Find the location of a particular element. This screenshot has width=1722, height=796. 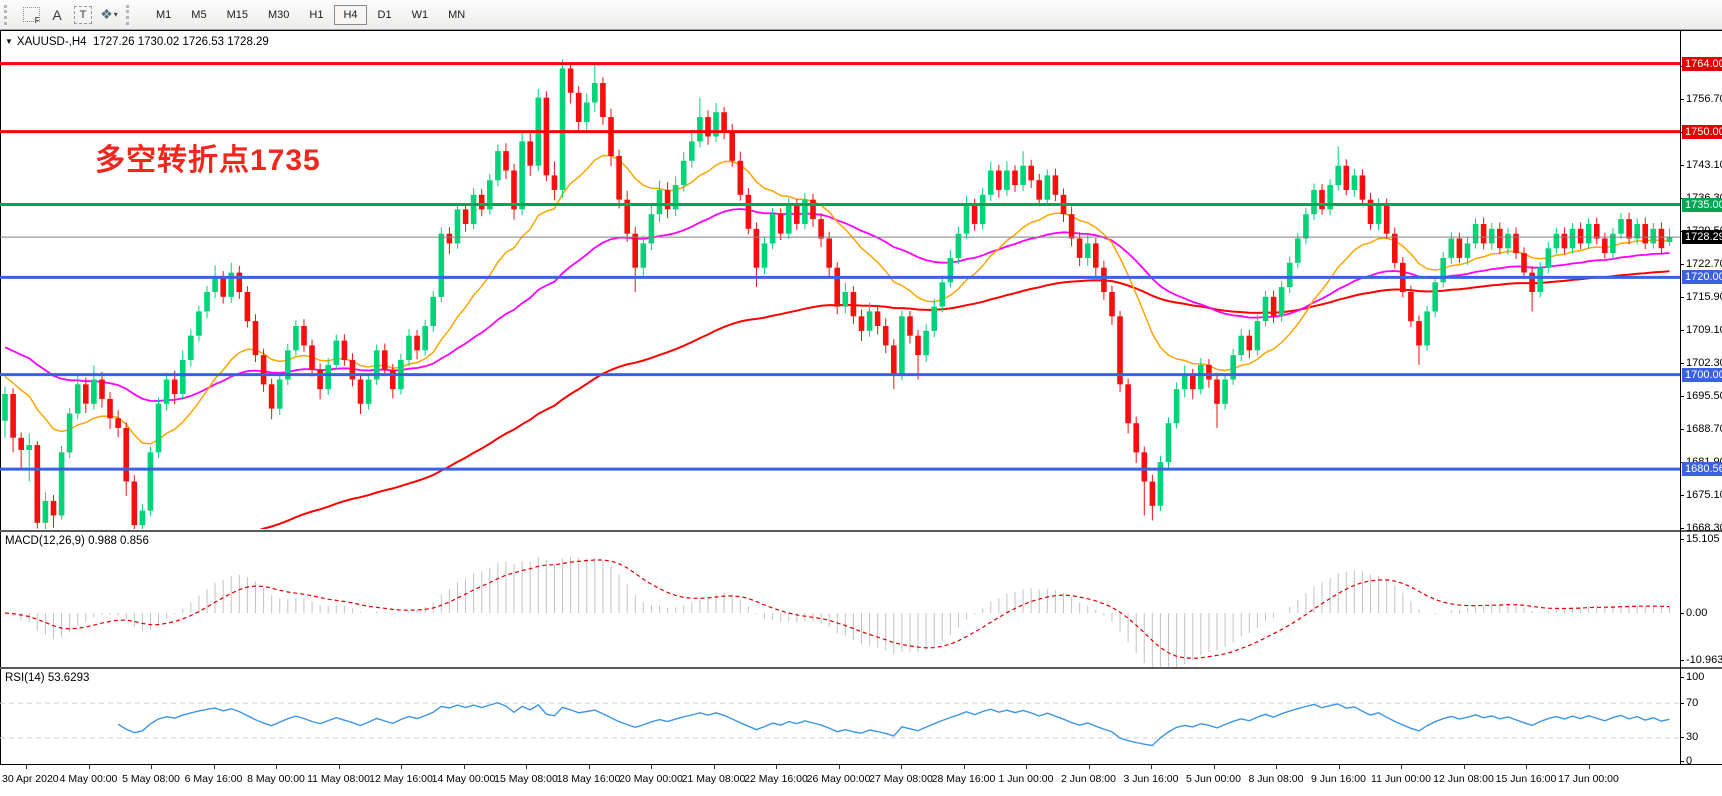

time-tick-label: 12 Jun 08:00 is located at coordinates (1463, 779).